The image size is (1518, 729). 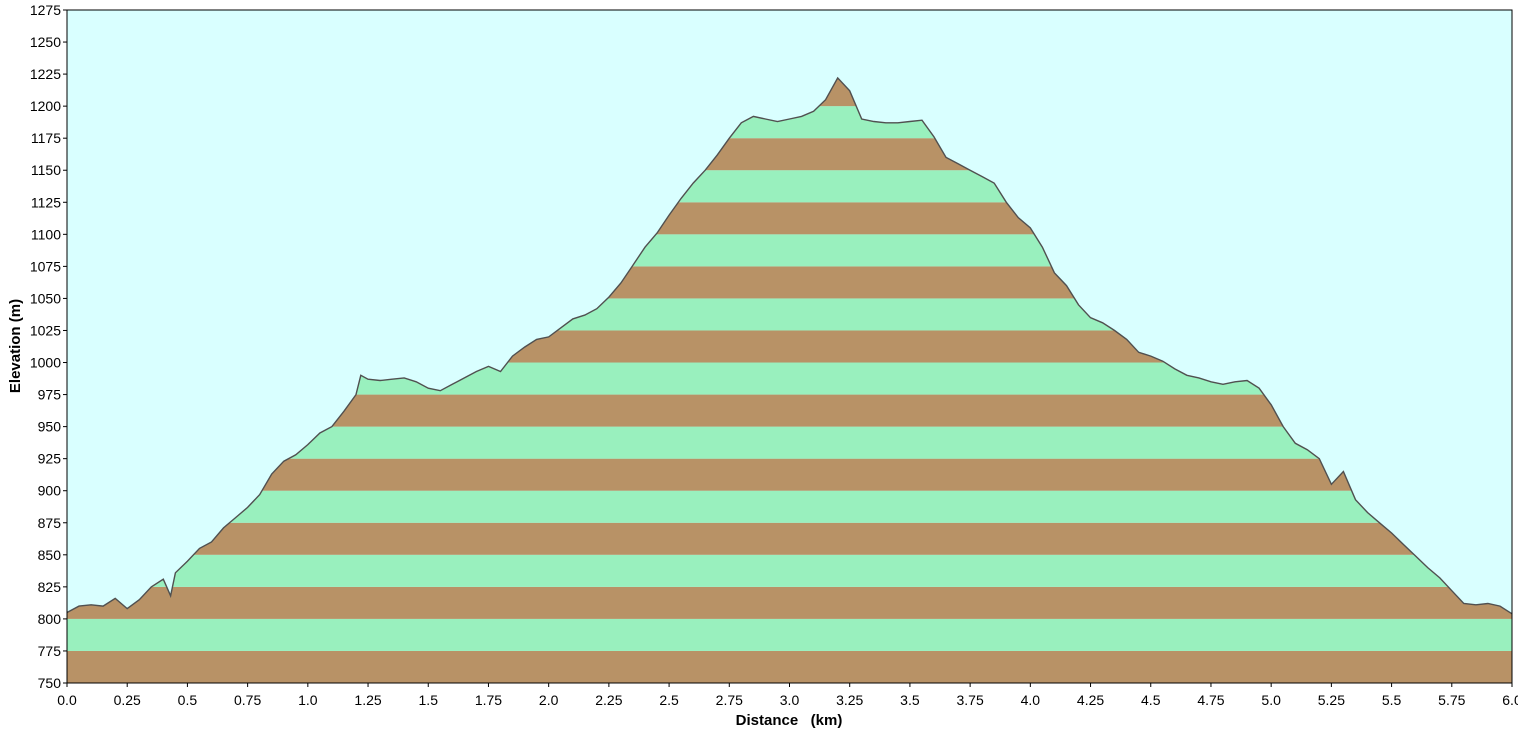 I want to click on y-tick-label: 900, so click(x=50, y=491).